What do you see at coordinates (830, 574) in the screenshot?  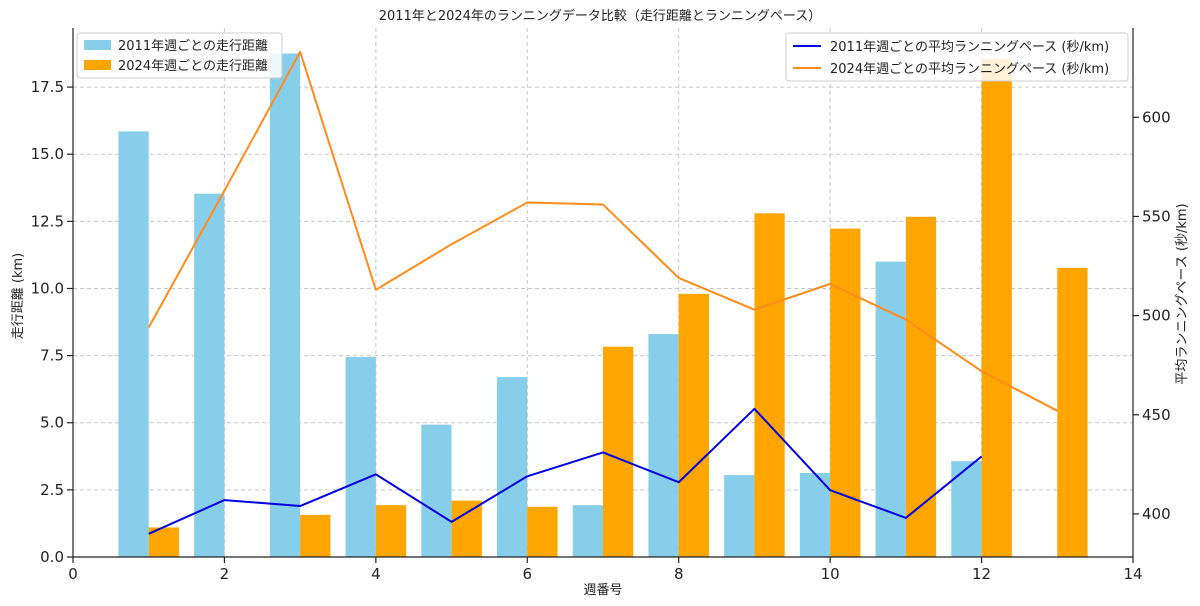 I see `x-tick-label: 10` at bounding box center [830, 574].